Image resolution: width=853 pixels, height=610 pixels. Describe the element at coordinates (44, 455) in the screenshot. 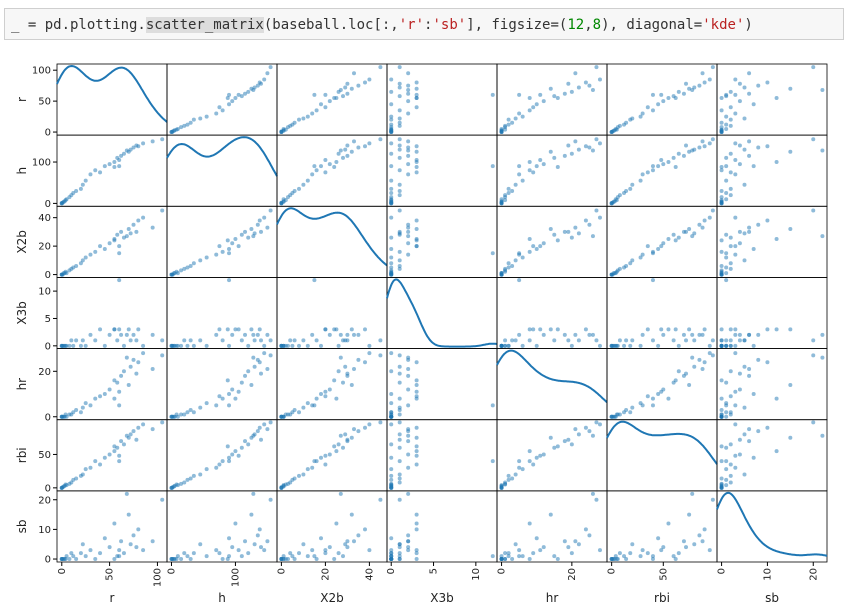

I see `y-tick-label: 50` at that location.